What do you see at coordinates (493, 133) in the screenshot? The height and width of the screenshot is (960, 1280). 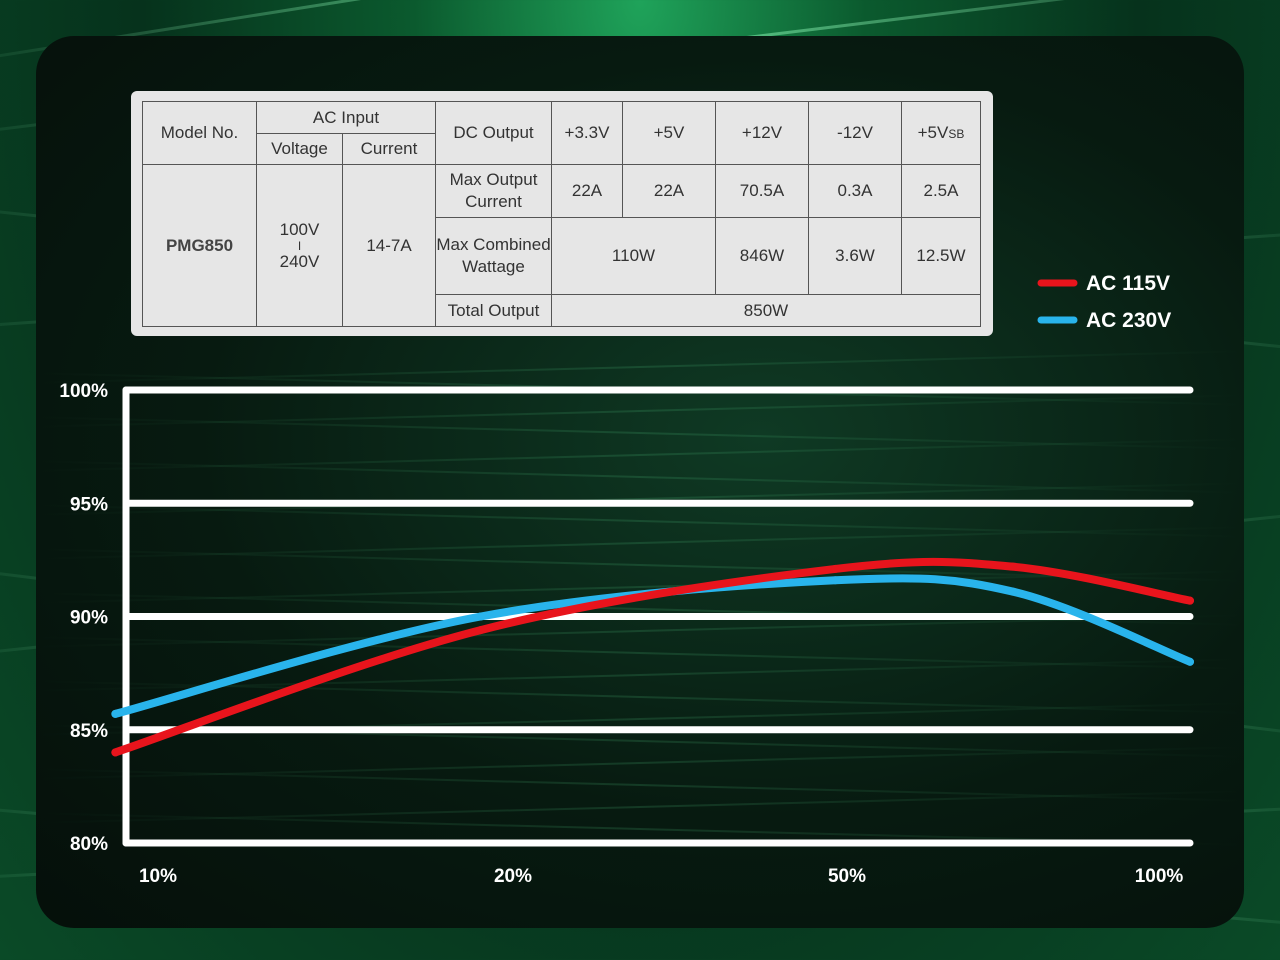 I see `header-dc-output: DC Output` at bounding box center [493, 133].